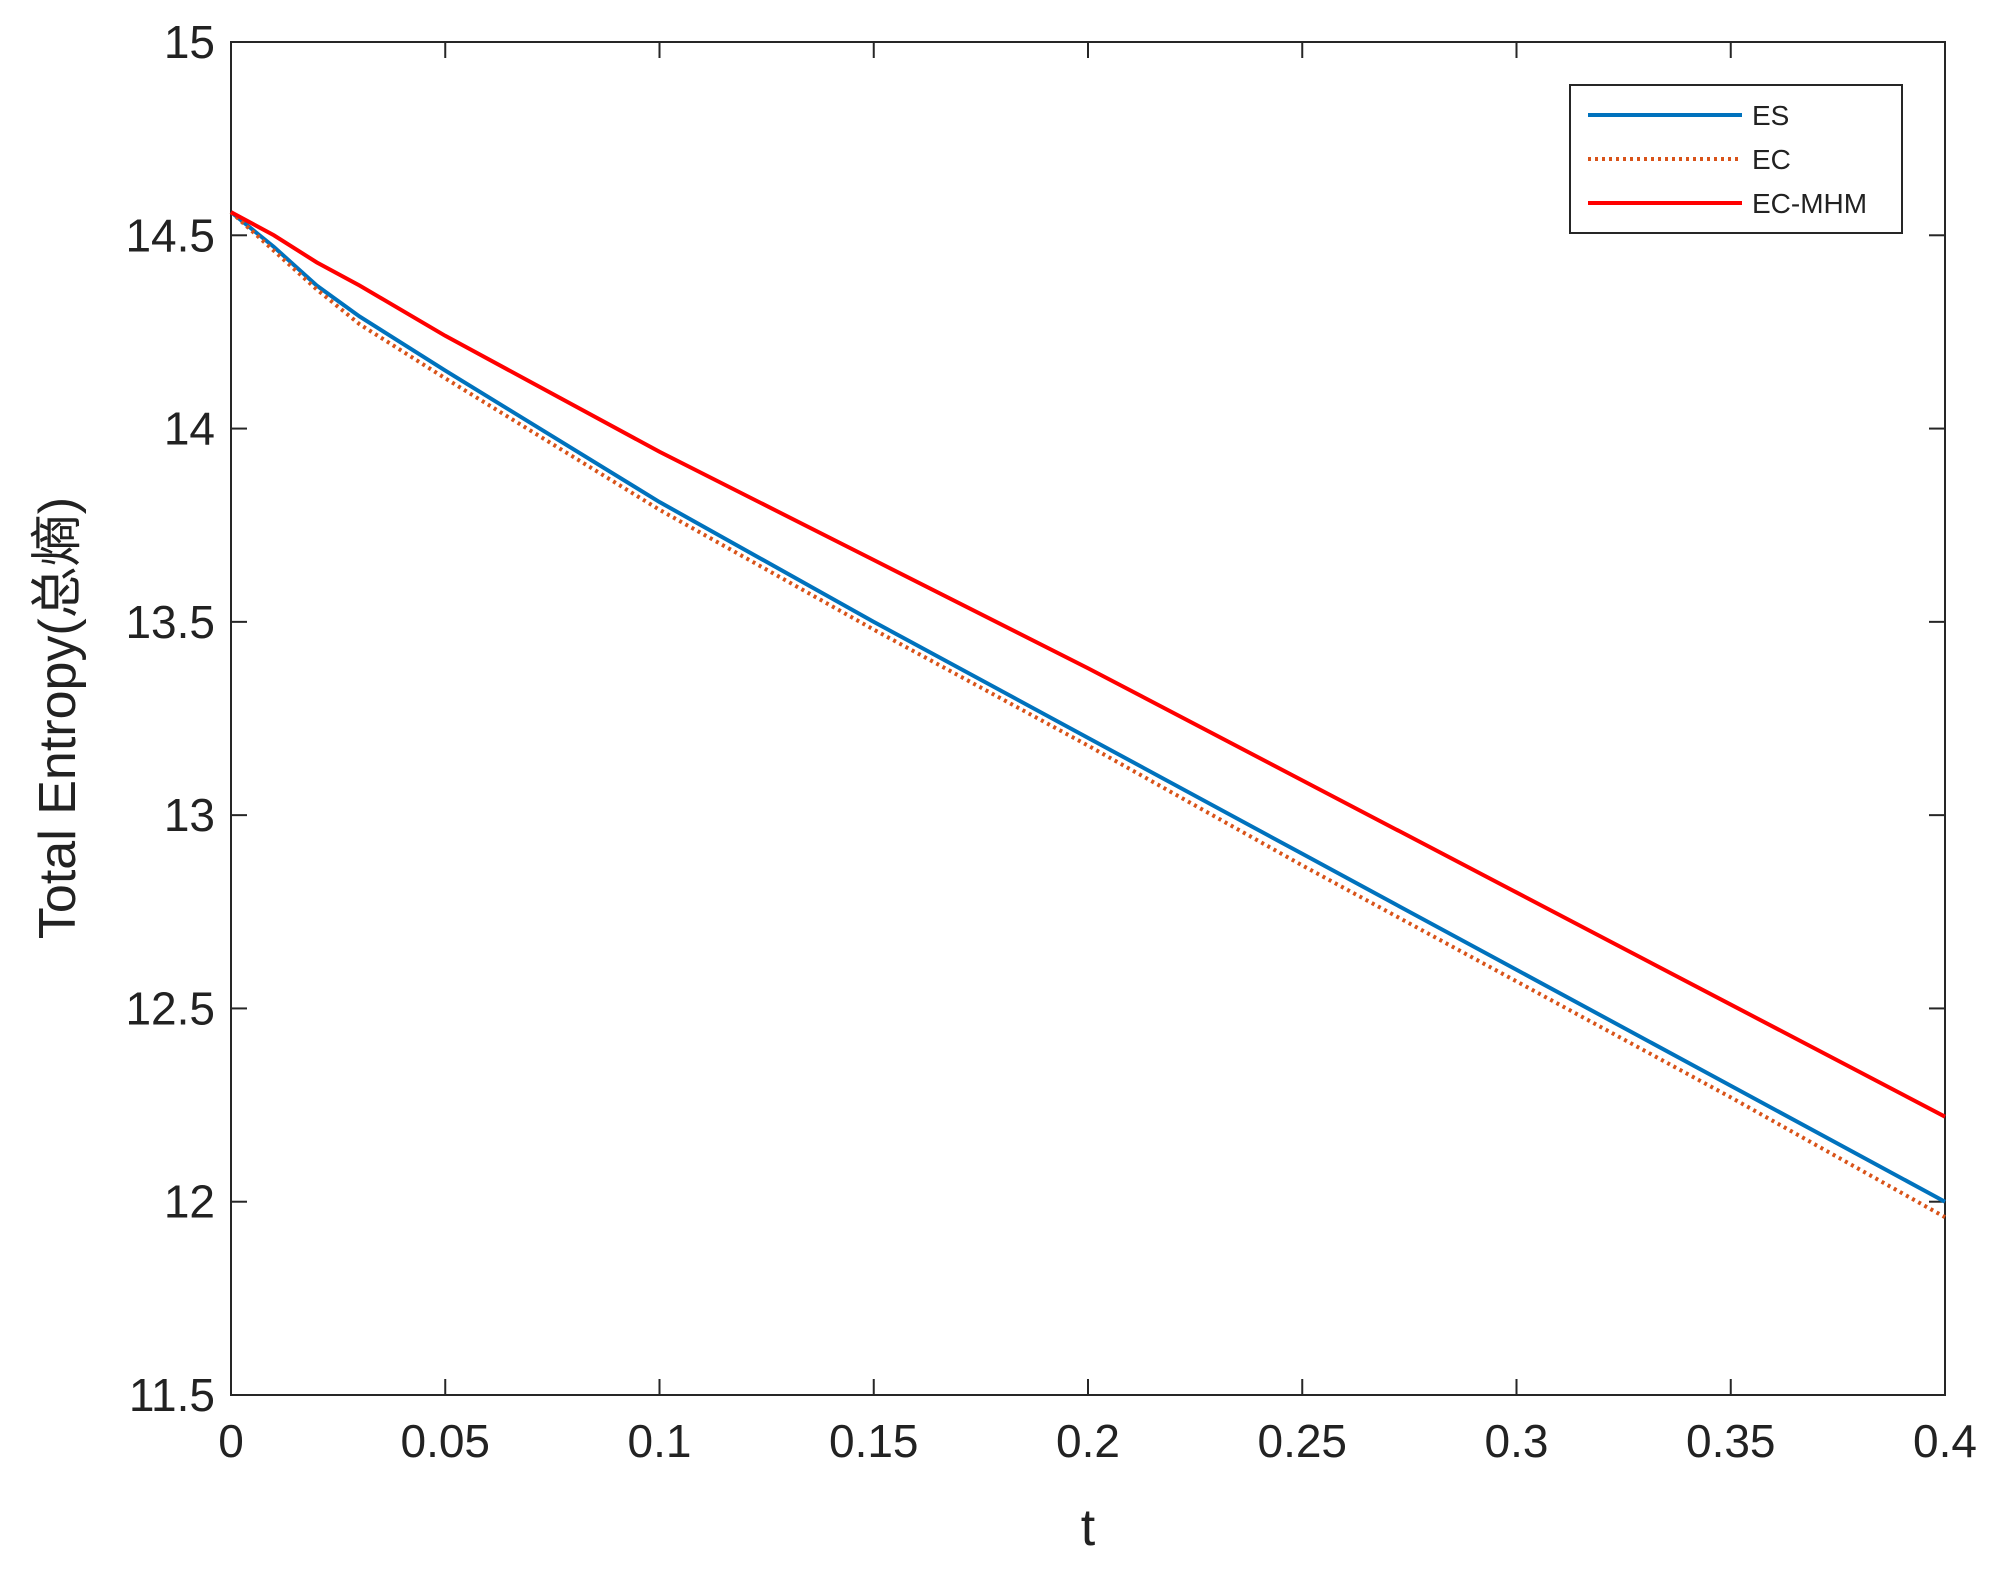 The image size is (2000, 1586). I want to click on x-tick-label: 0.2, so click(1088, 1441).